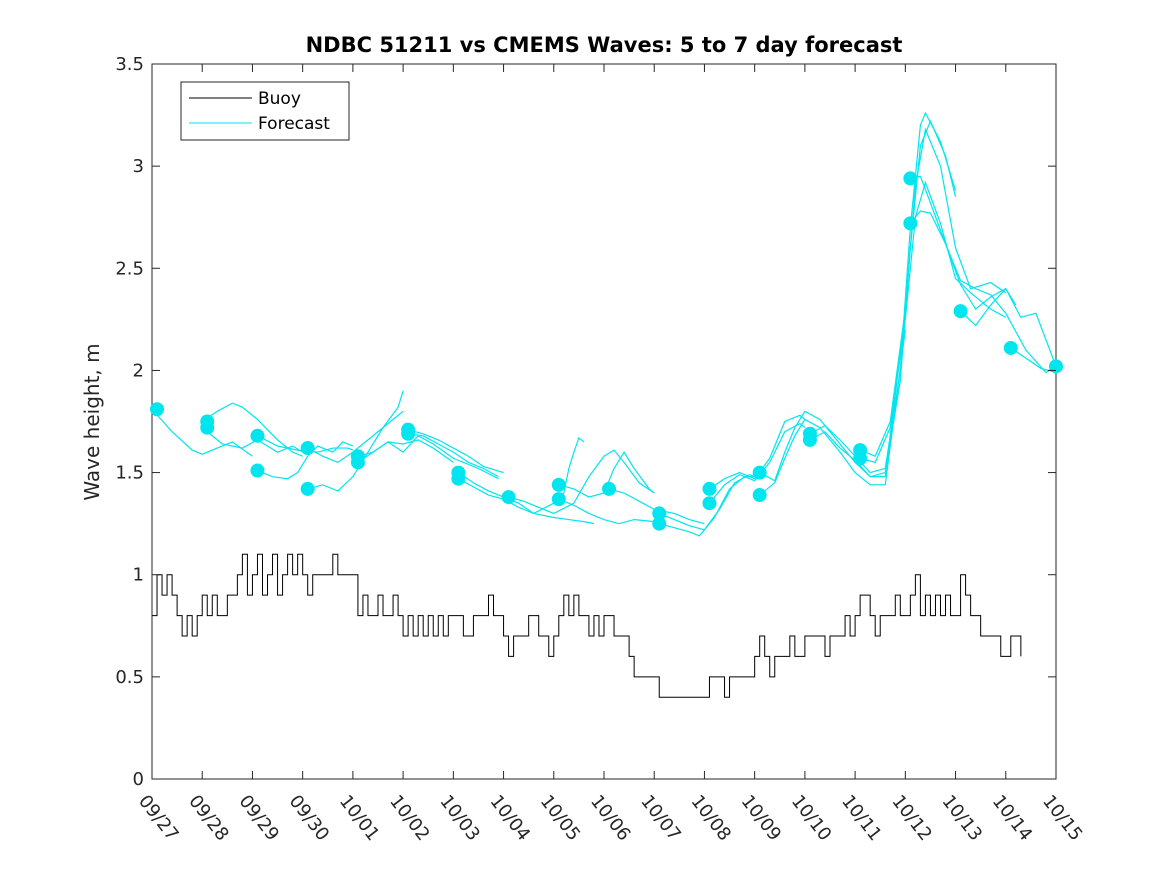  I want to click on x-tick-label: 10/04, so click(510, 818).